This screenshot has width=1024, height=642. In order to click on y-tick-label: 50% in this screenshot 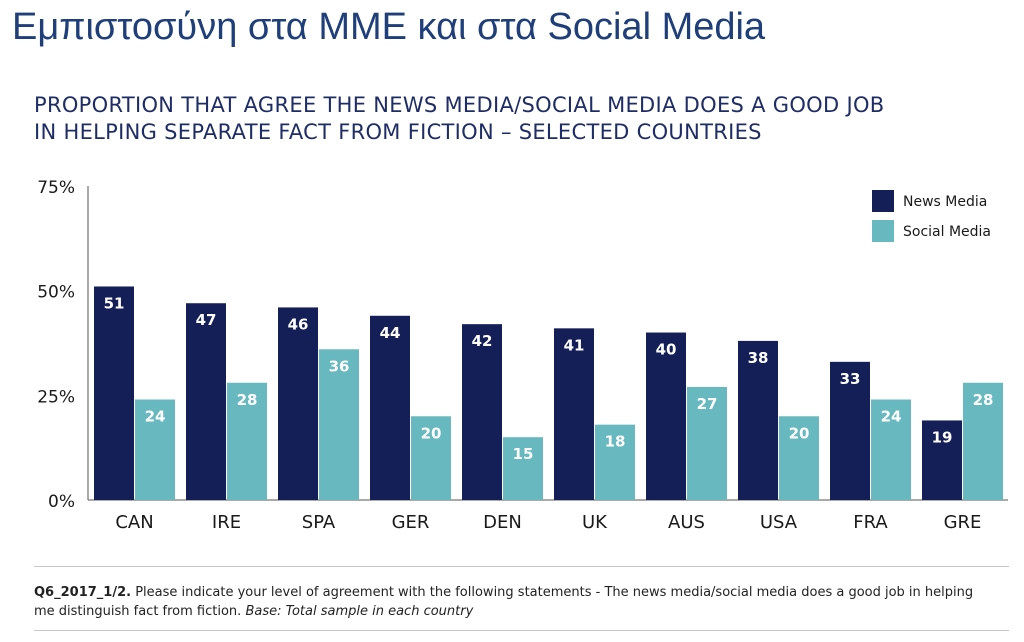, I will do `click(56, 293)`.